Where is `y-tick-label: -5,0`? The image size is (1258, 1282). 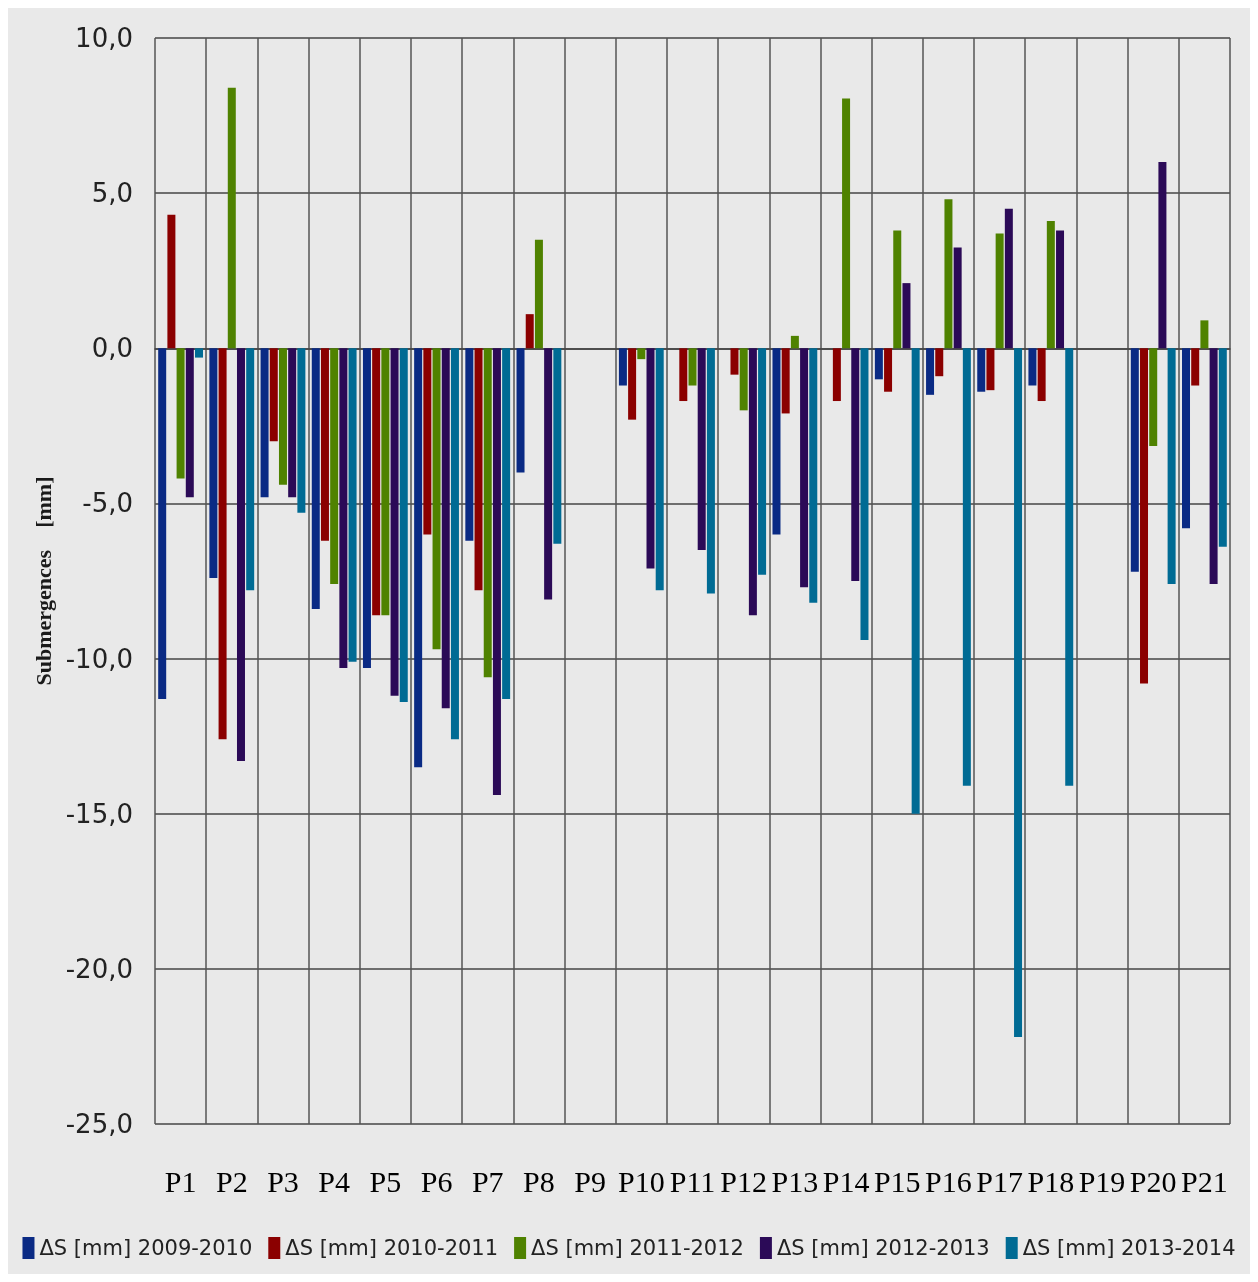 y-tick-label: -5,0 is located at coordinates (107, 503).